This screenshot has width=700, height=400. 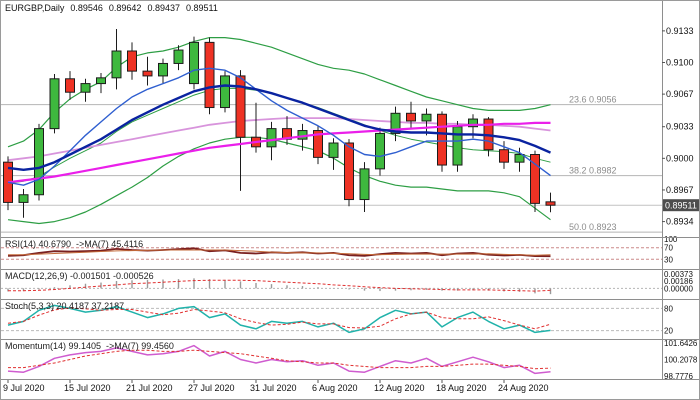 What do you see at coordinates (35, 8) in the screenshot?
I see `symbol-period-label: EURGBP,Daily` at bounding box center [35, 8].